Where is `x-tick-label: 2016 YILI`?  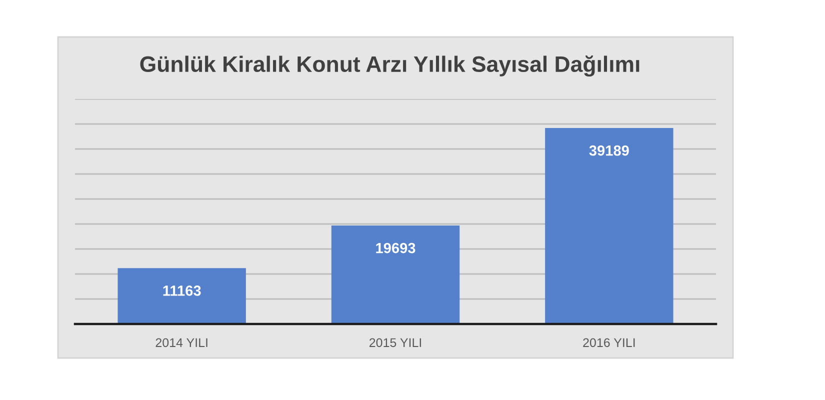
x-tick-label: 2016 YILI is located at coordinates (609, 343).